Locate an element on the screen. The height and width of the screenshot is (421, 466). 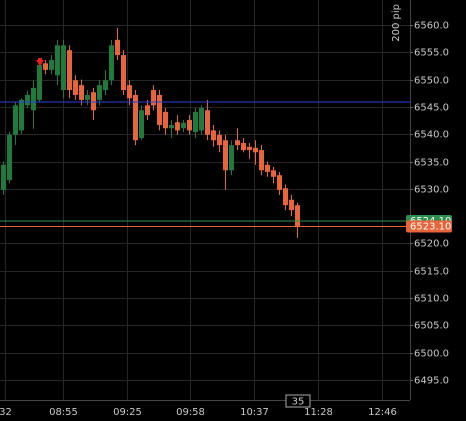
y-tick-label: 6500.0 is located at coordinates (431, 354).